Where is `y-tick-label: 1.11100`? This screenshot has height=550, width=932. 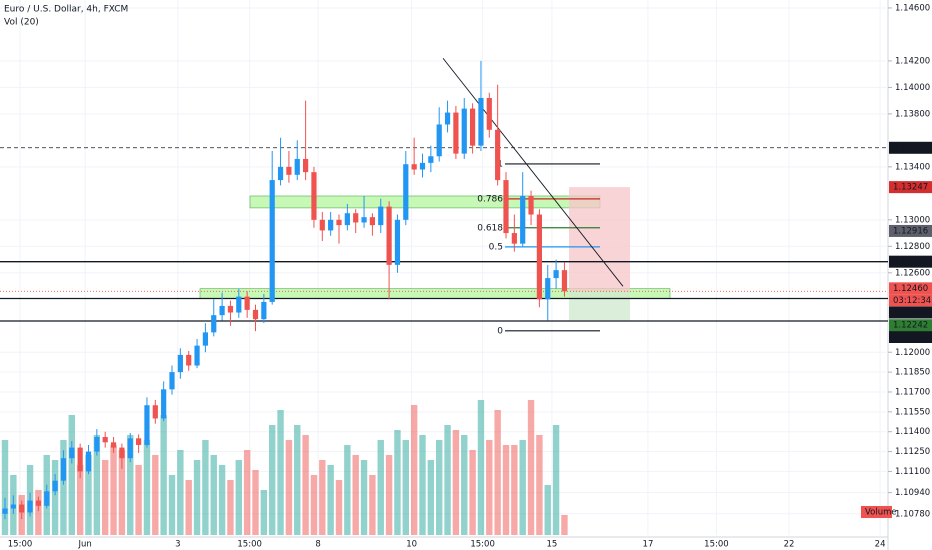 y-tick-label: 1.11100 is located at coordinates (912, 472).